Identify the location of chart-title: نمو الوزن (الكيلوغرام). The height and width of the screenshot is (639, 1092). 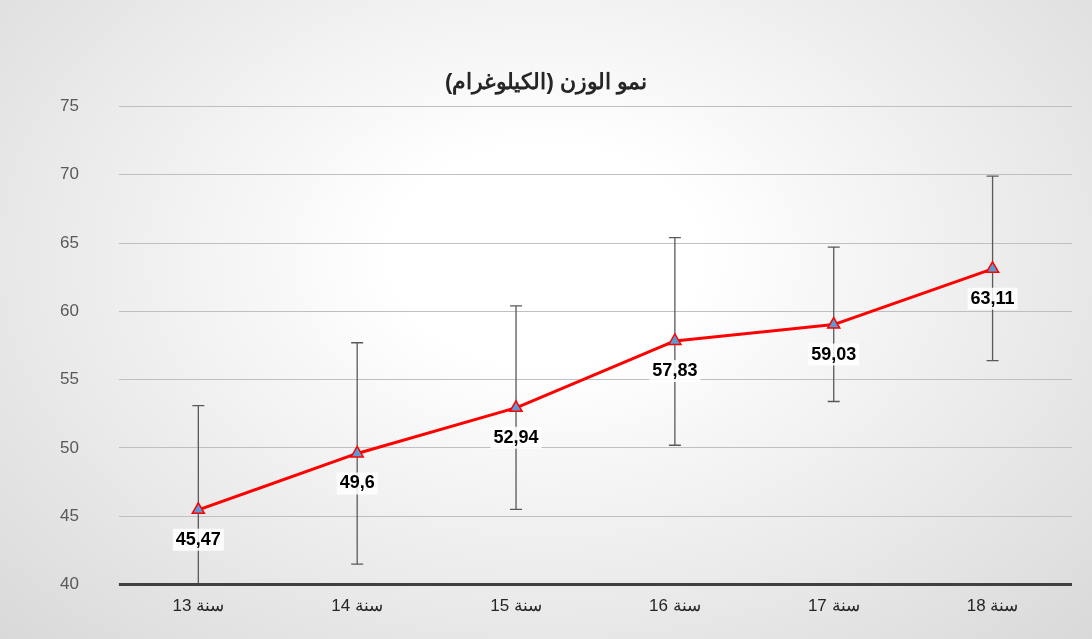
(546, 82).